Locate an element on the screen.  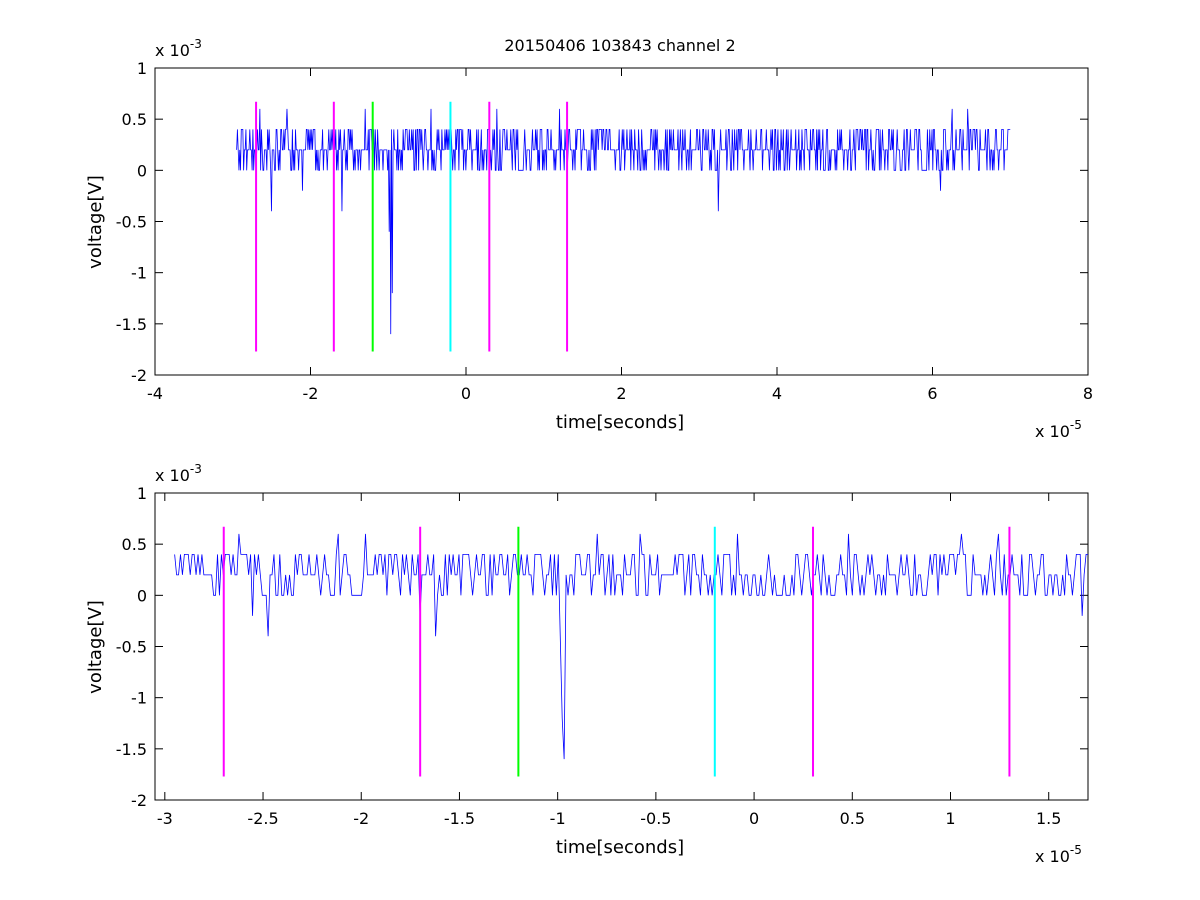
x-tick-label: 6 is located at coordinates (932, 393).